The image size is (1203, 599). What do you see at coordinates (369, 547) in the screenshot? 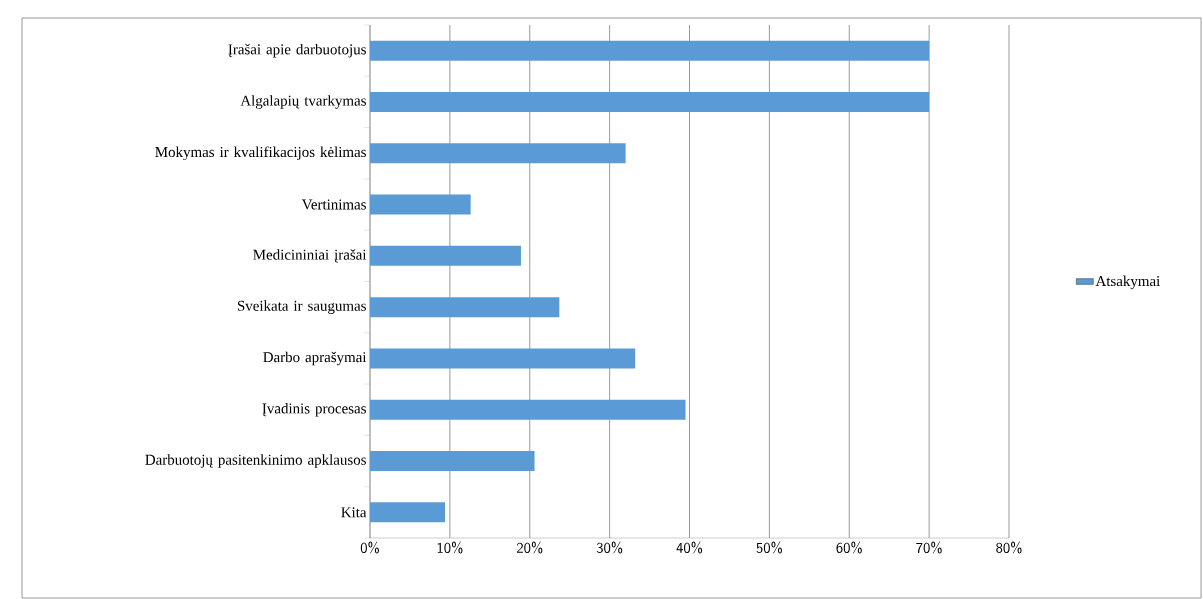
I see `x-tick-label: 0%` at bounding box center [369, 547].